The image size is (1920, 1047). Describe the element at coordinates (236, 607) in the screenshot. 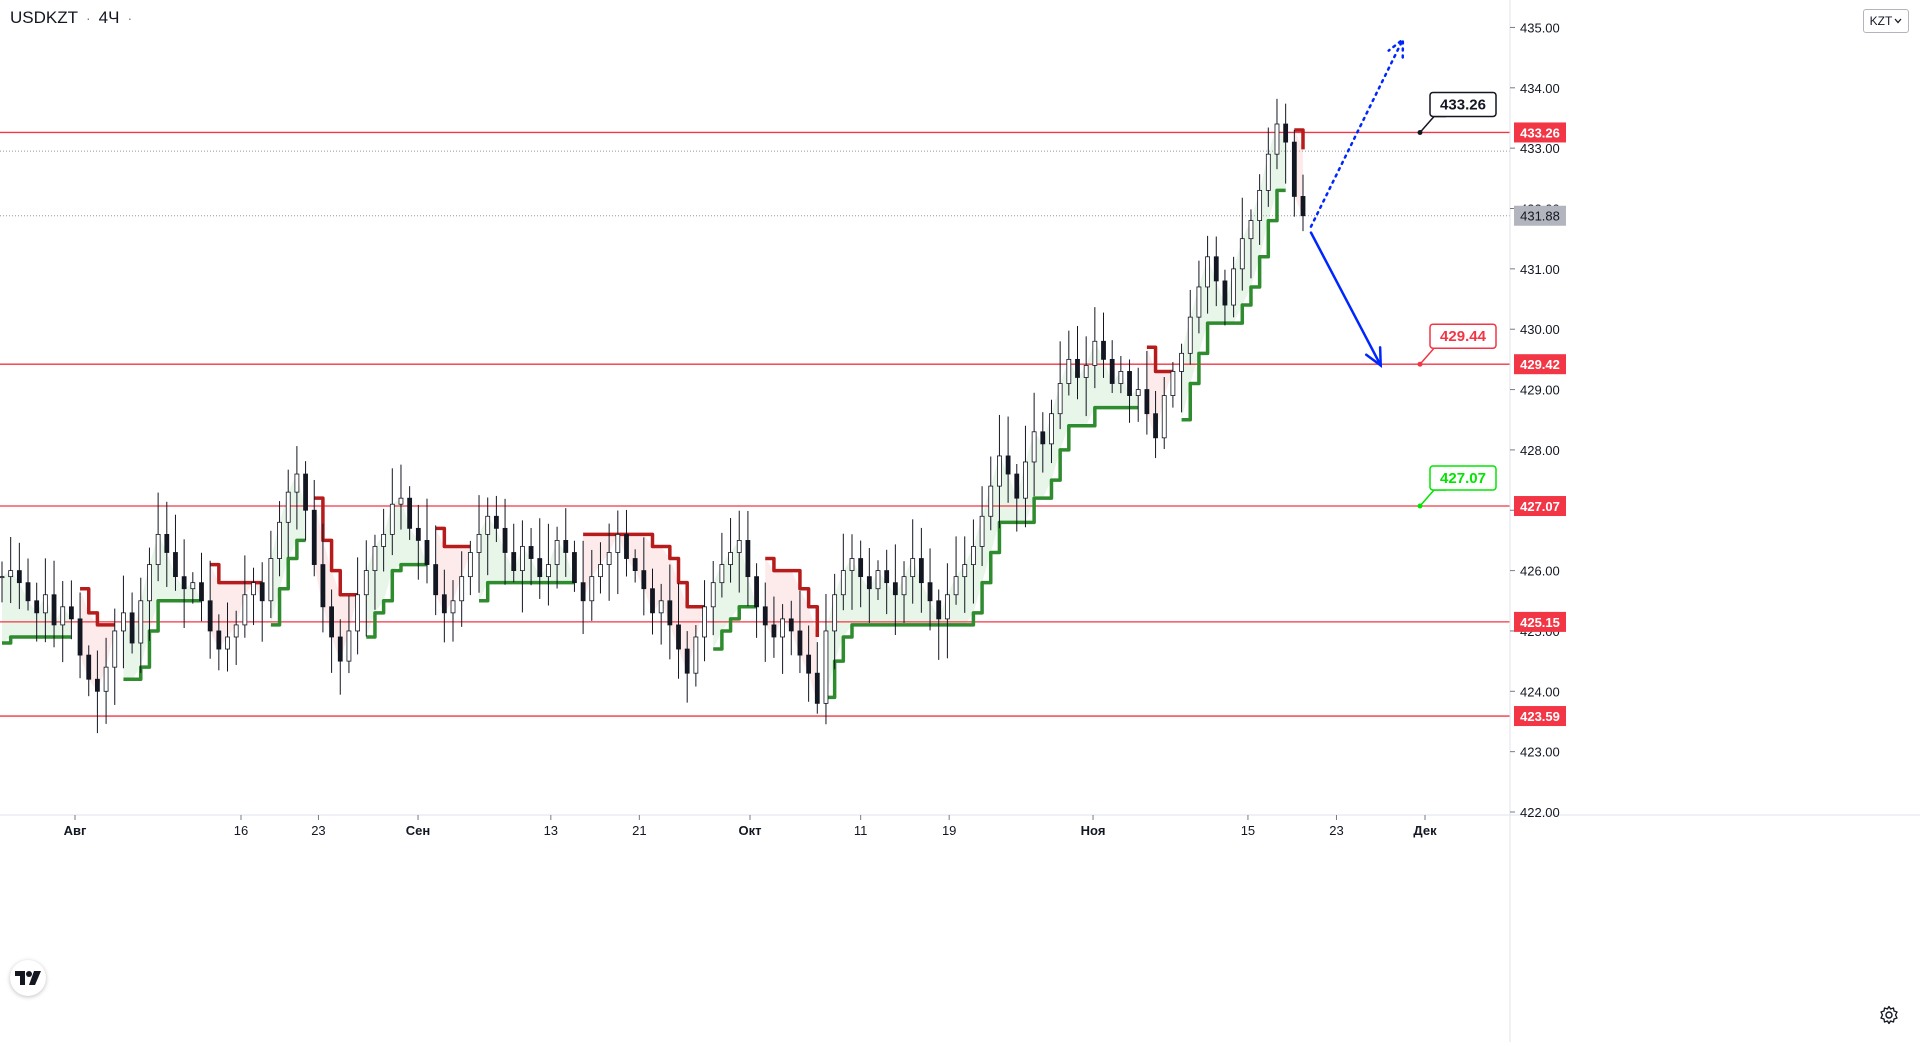

I see `supertrend-down-fill` at that location.